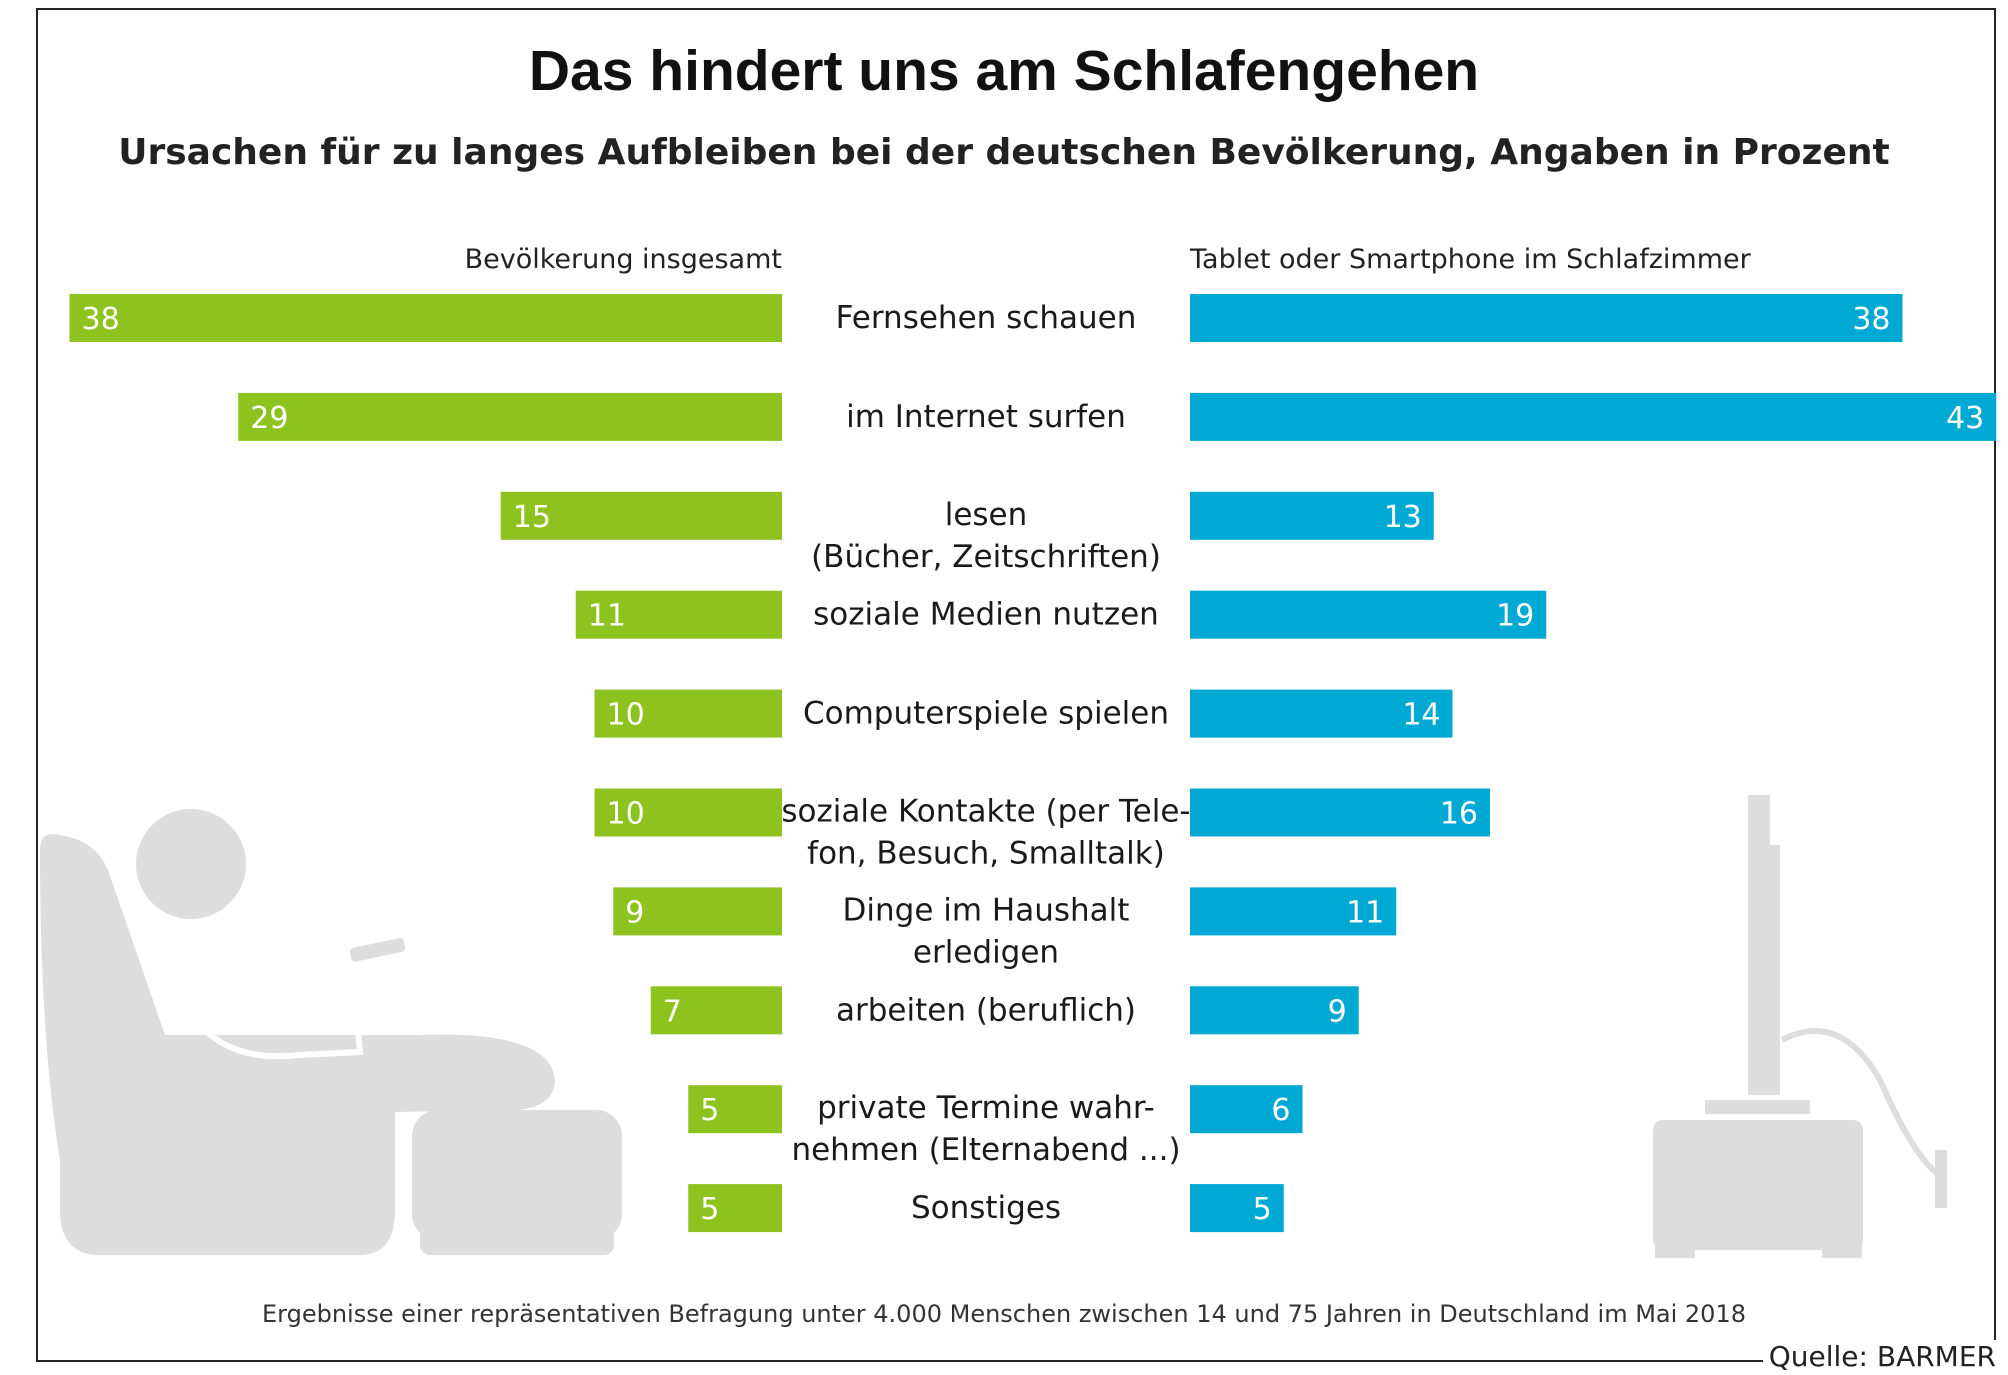  Describe the element at coordinates (297, 1032) in the screenshot. I see `person-in-armchair-with-remote-icon` at that location.